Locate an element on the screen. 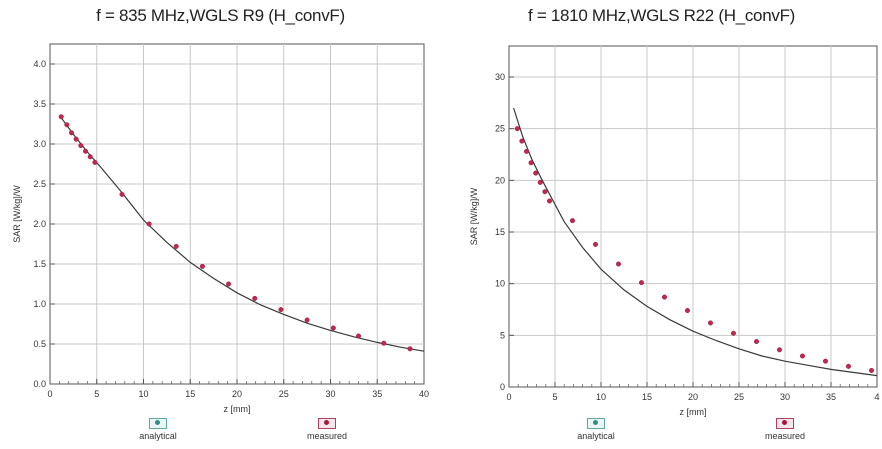  y-tick-label: 4.0 is located at coordinates (39, 64).